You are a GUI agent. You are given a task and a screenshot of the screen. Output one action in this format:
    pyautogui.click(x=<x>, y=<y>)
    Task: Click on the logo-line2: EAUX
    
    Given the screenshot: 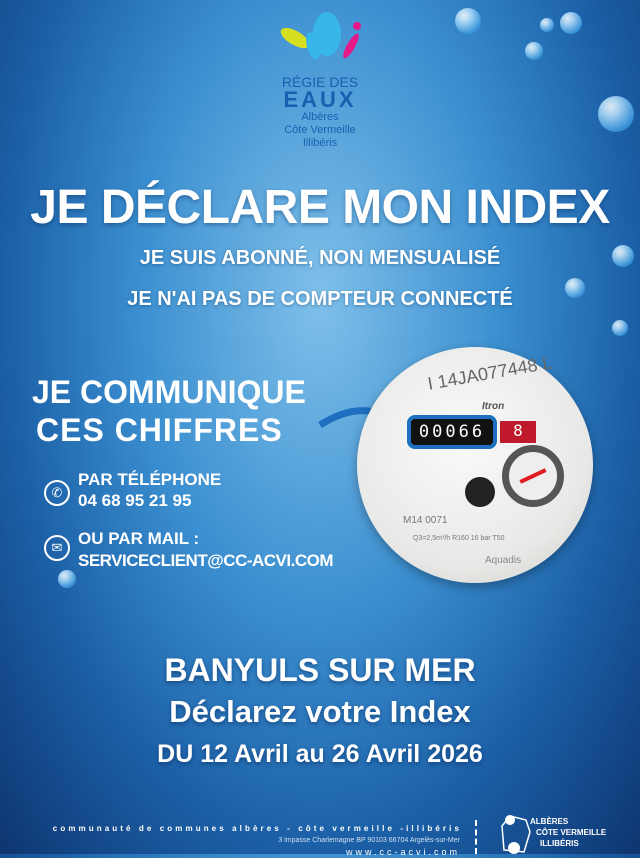 What is the action you would take?
    pyautogui.click(x=320, y=99)
    